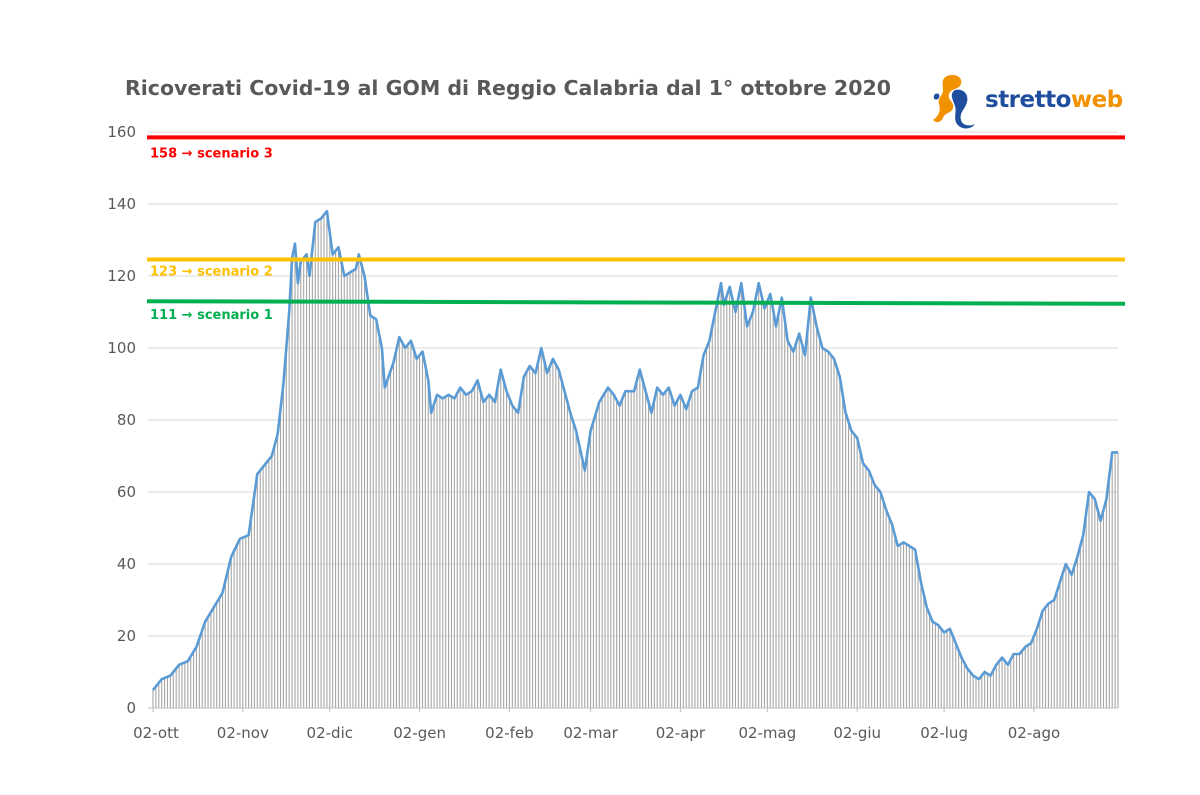 This screenshot has height=795, width=1200. What do you see at coordinates (330, 733) in the screenshot?
I see `x-tick-label: 02-dic` at bounding box center [330, 733].